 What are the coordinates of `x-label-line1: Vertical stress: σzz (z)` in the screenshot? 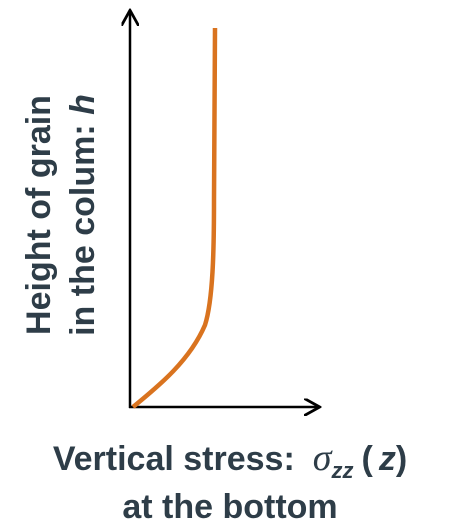 It's located at (230, 460).